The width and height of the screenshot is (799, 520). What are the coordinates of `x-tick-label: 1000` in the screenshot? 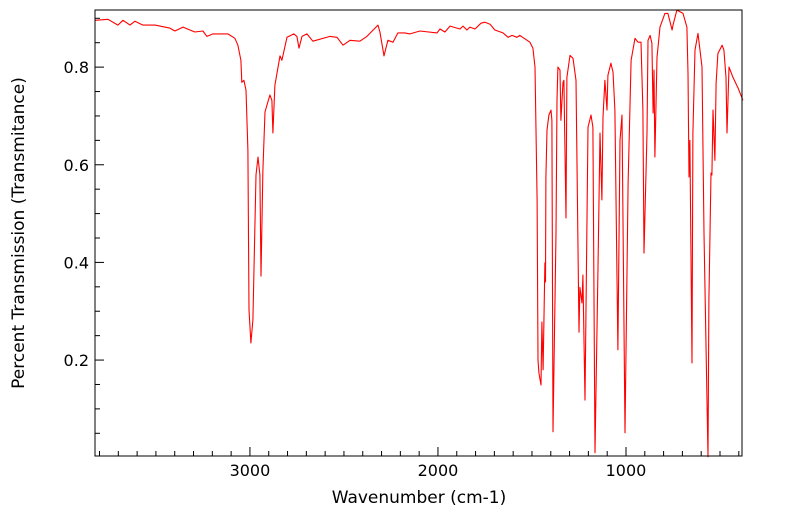 It's located at (626, 470).